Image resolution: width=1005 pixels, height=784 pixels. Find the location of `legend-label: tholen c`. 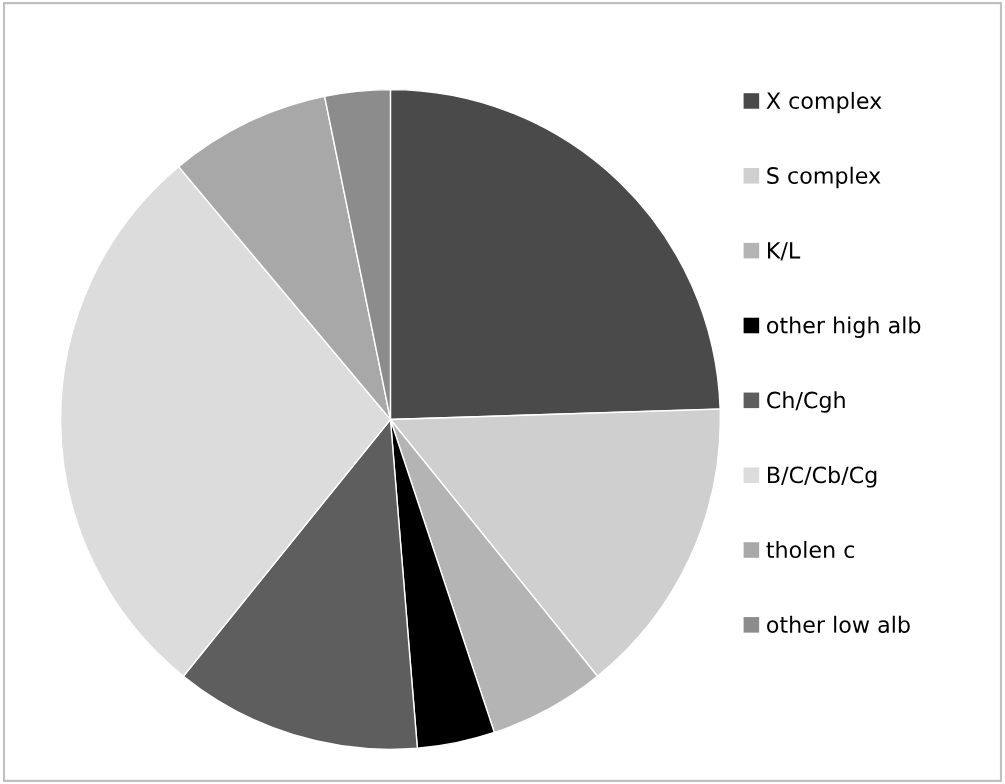

legend-label: tholen c is located at coordinates (810, 549).